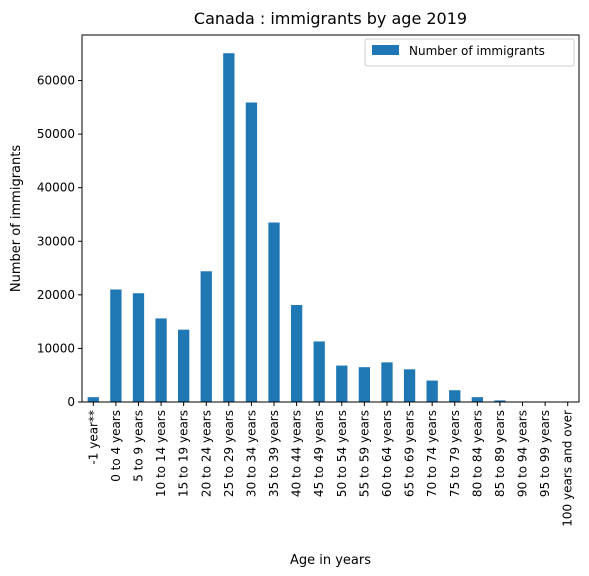 The width and height of the screenshot is (589, 576). Describe the element at coordinates (319, 453) in the screenshot. I see `x-tick-label: 45 to 49 years` at that location.